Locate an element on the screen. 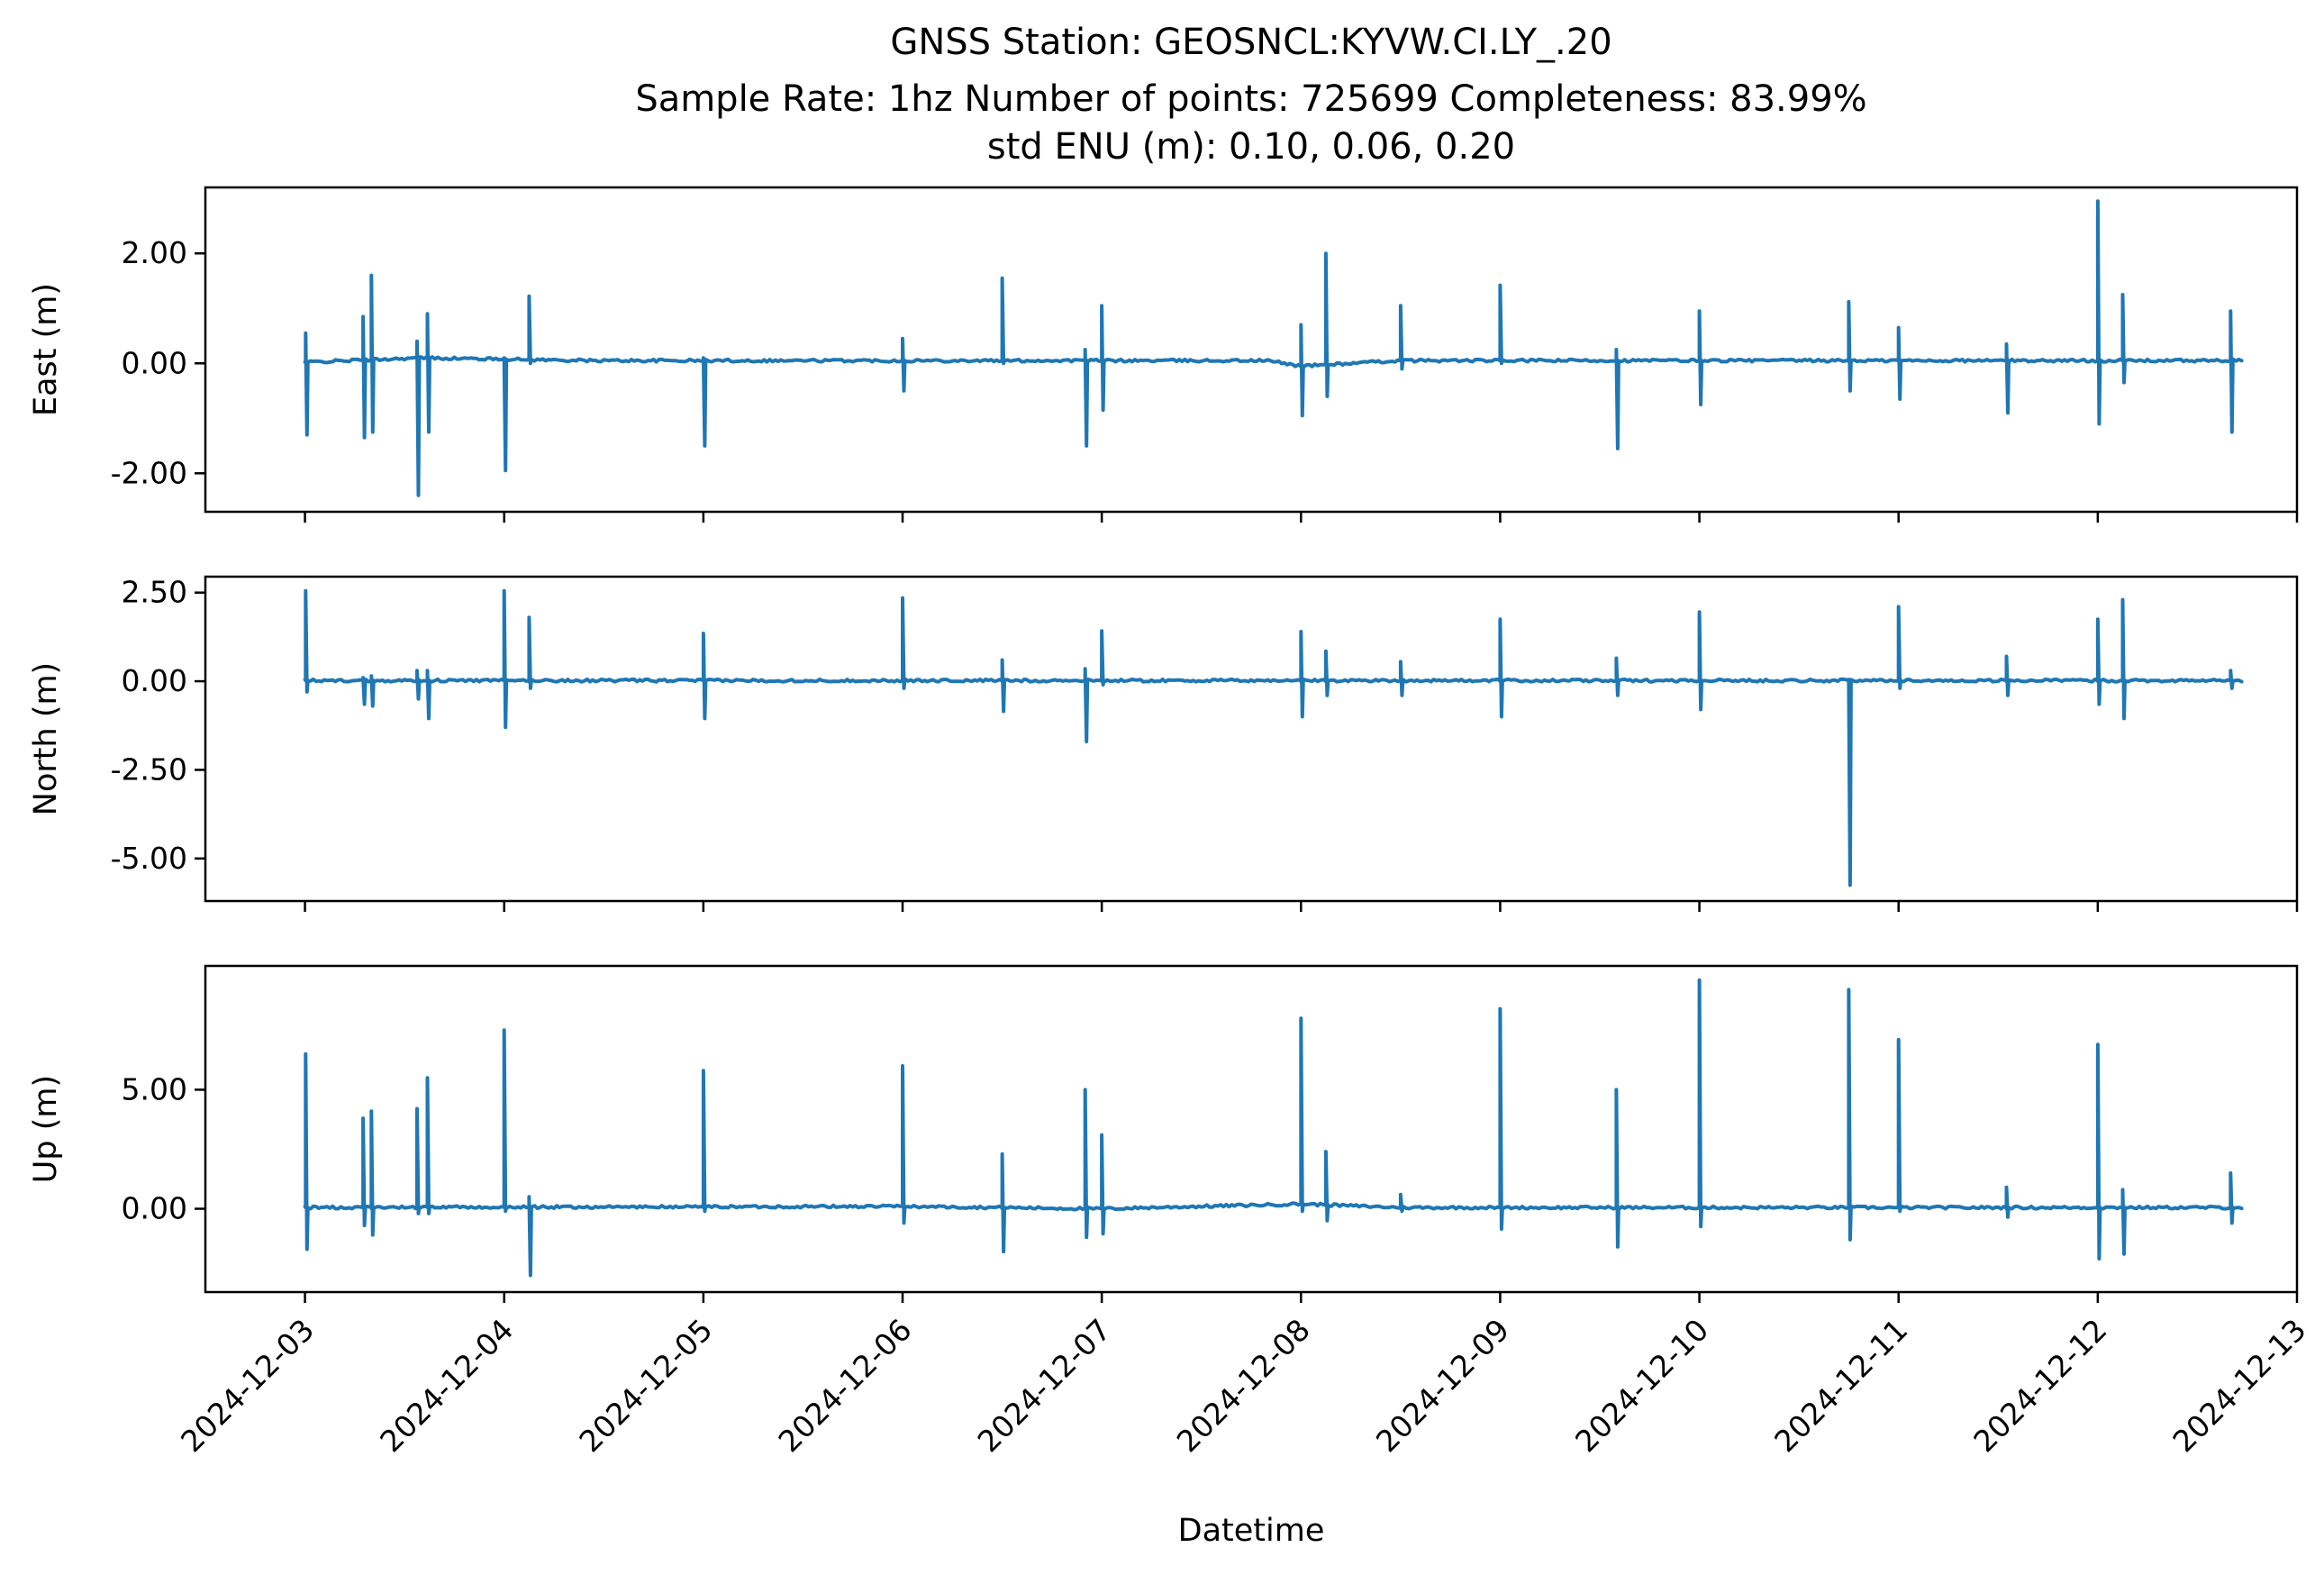  y-tick-label-north: 0.00 is located at coordinates (155, 680).